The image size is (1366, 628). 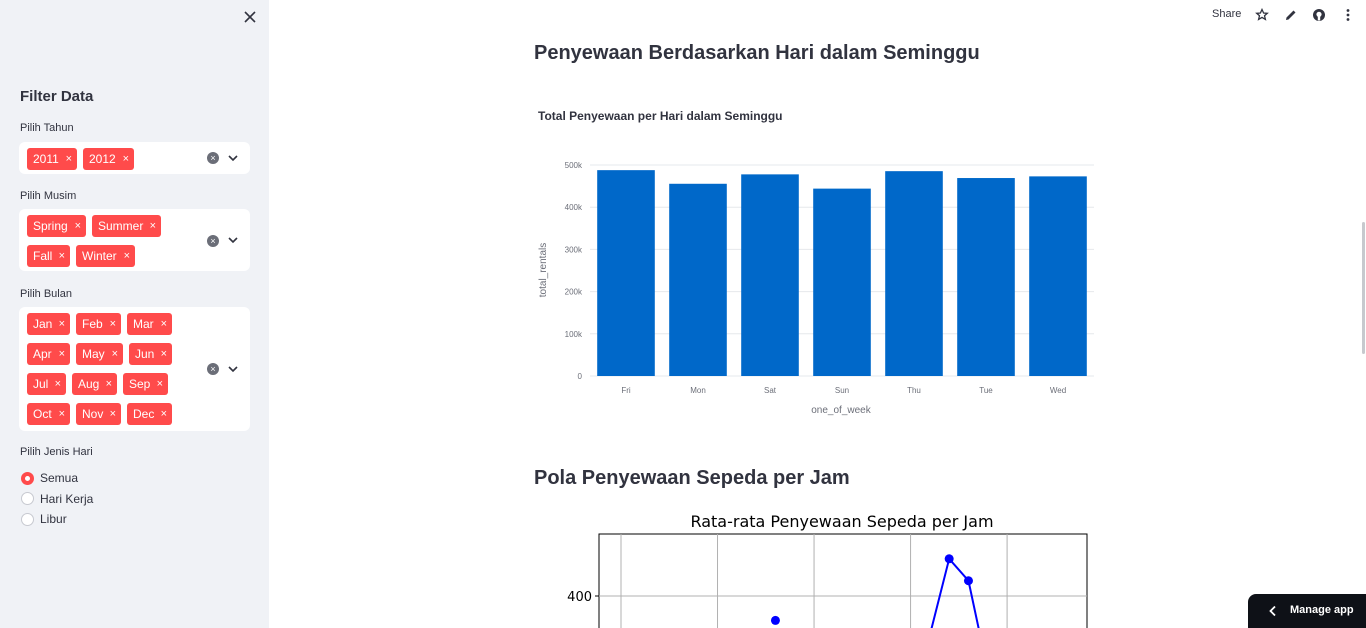 What do you see at coordinates (93, 354) in the screenshot?
I see `tag-label: May` at bounding box center [93, 354].